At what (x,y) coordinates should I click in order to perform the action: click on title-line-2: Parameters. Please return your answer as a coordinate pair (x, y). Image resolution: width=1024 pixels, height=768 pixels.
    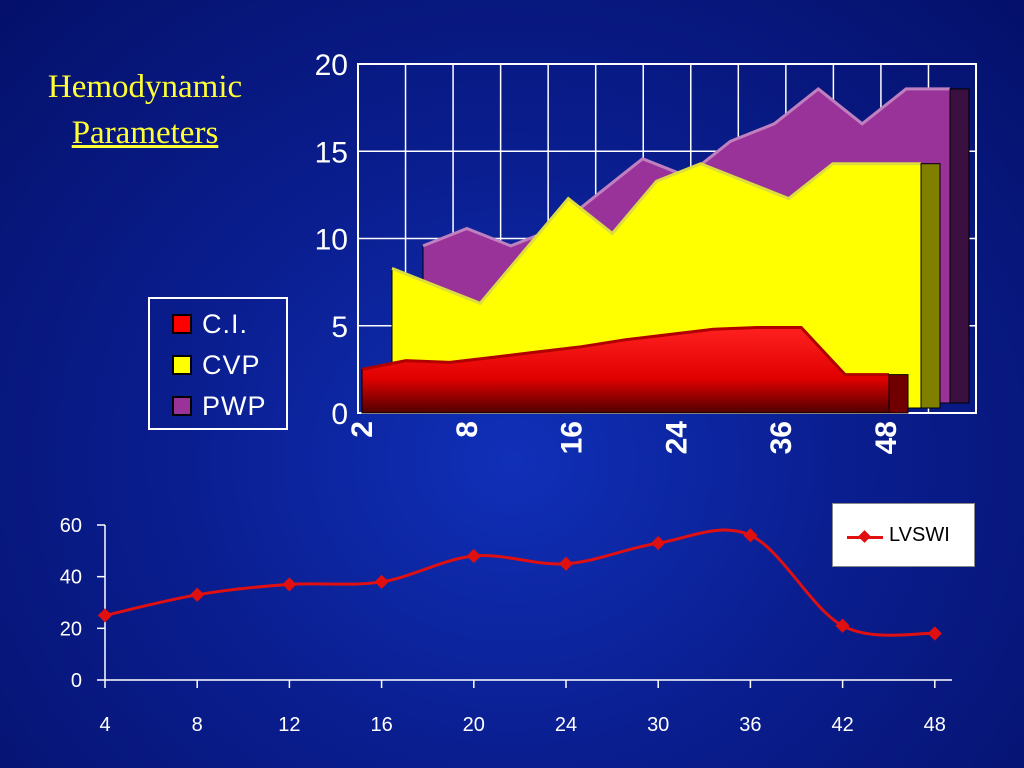
    Looking at the image, I should click on (145, 133).